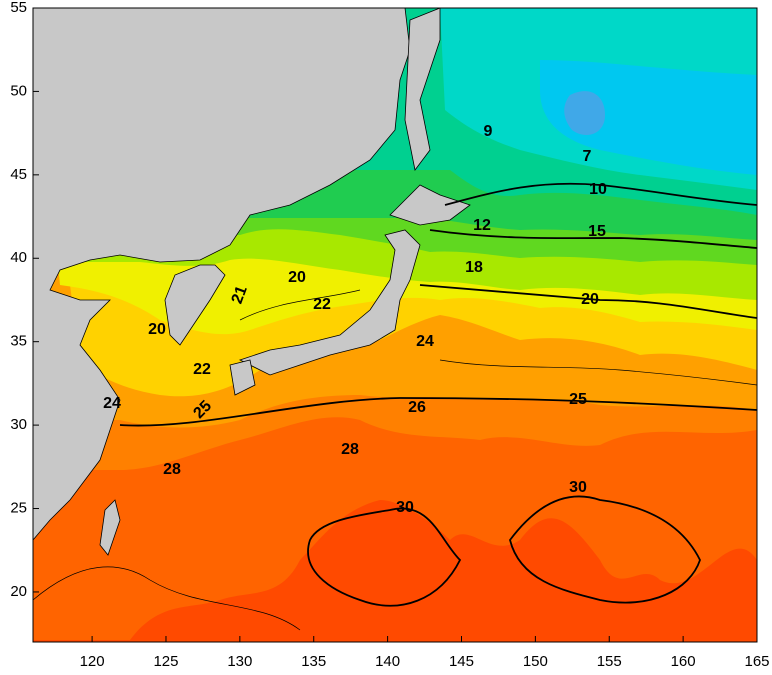 The height and width of the screenshot is (675, 772). What do you see at coordinates (18, 507) in the screenshot?
I see `y-tick-label: 25` at bounding box center [18, 507].